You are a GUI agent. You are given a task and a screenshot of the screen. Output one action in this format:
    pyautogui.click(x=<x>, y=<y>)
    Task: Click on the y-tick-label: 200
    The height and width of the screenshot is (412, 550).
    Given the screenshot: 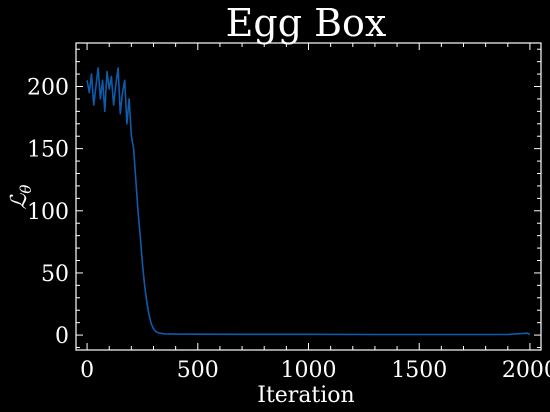 What is the action you would take?
    pyautogui.click(x=48, y=88)
    